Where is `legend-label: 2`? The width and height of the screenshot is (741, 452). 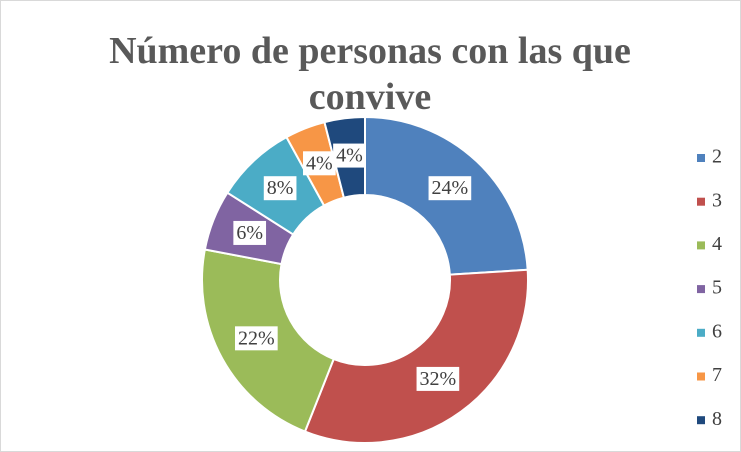
legend-label: 2 is located at coordinates (717, 157).